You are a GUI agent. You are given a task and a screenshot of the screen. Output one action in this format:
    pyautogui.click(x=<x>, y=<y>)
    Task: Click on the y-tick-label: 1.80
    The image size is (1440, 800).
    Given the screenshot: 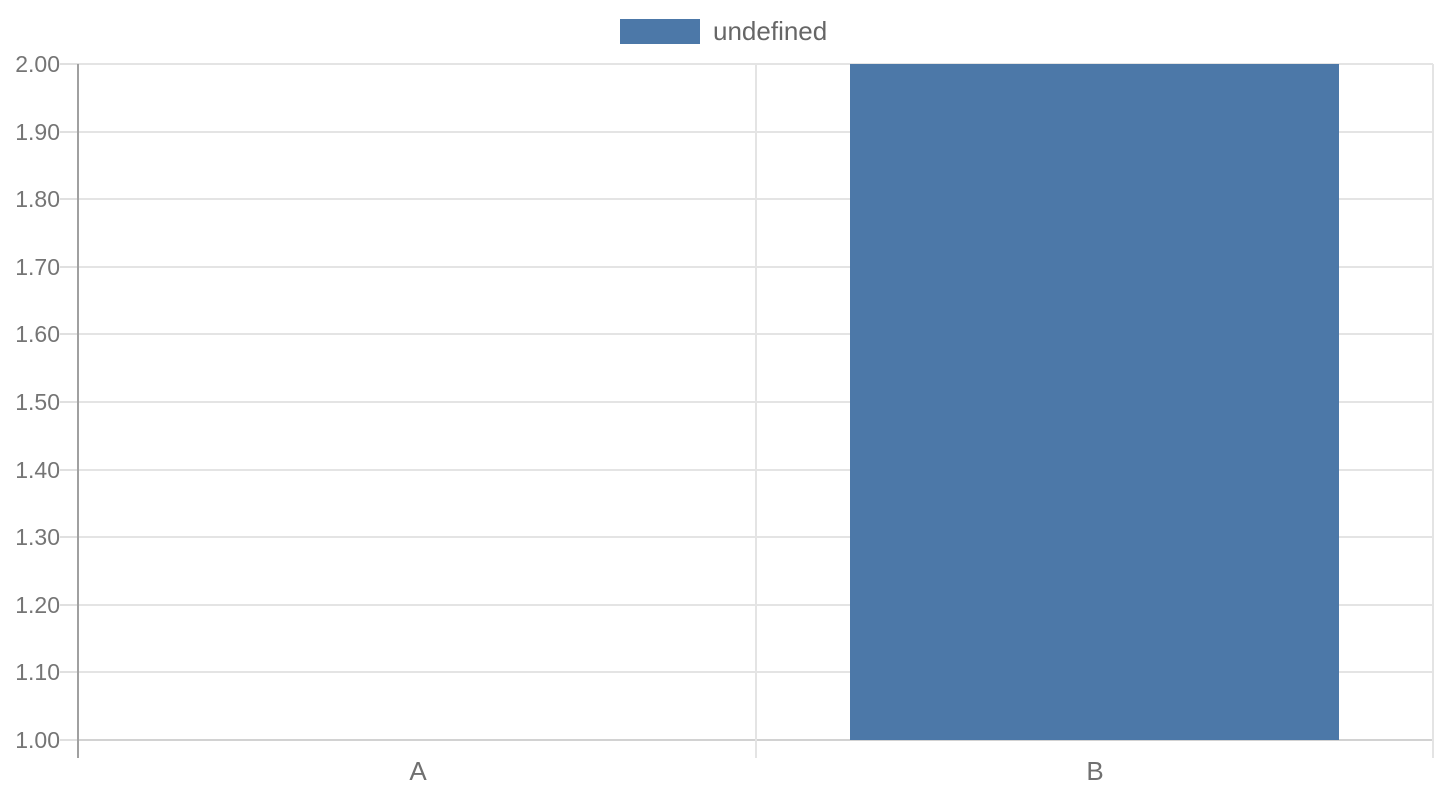 What is the action you would take?
    pyautogui.click(x=37, y=199)
    